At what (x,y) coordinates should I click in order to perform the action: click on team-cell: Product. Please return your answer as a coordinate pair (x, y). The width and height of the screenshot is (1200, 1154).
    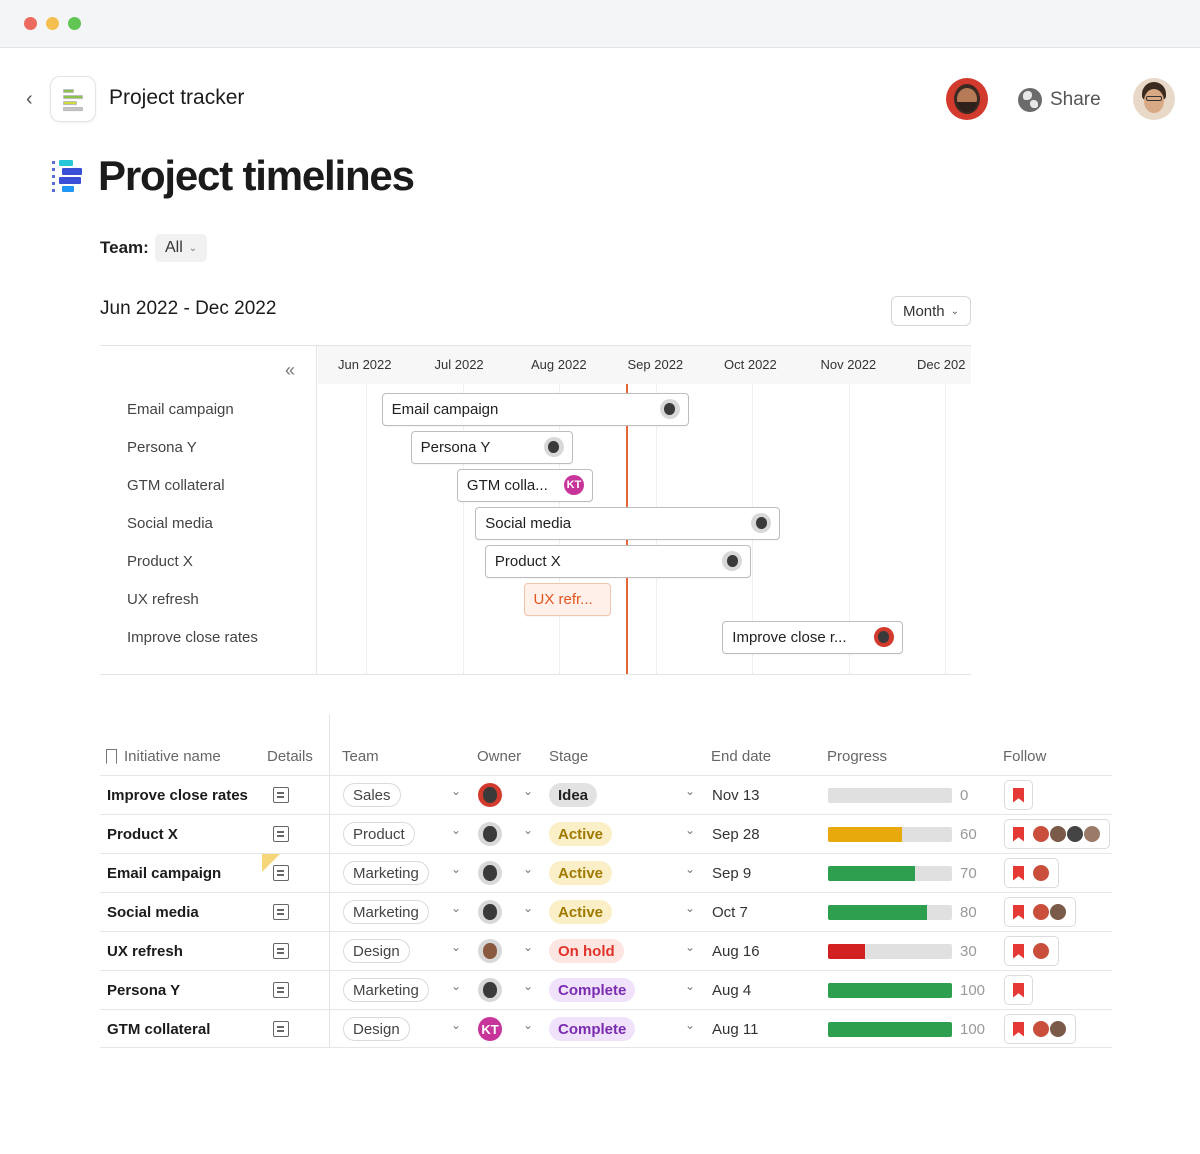
    Looking at the image, I should click on (379, 834).